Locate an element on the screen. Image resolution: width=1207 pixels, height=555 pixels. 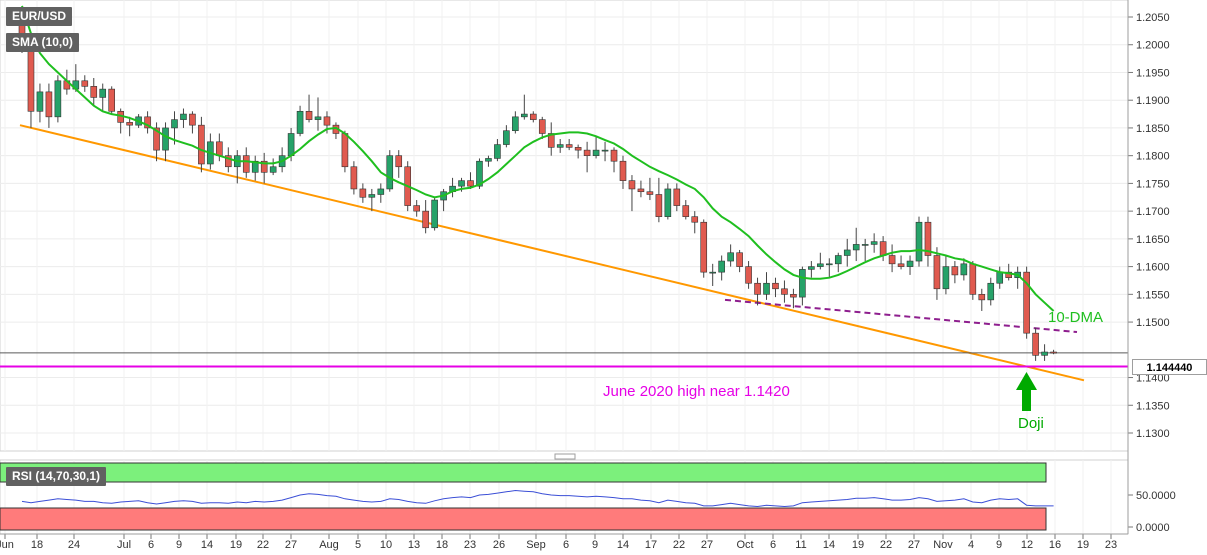
sma-indicator-label: SMA (10,0) is located at coordinates (42, 42).